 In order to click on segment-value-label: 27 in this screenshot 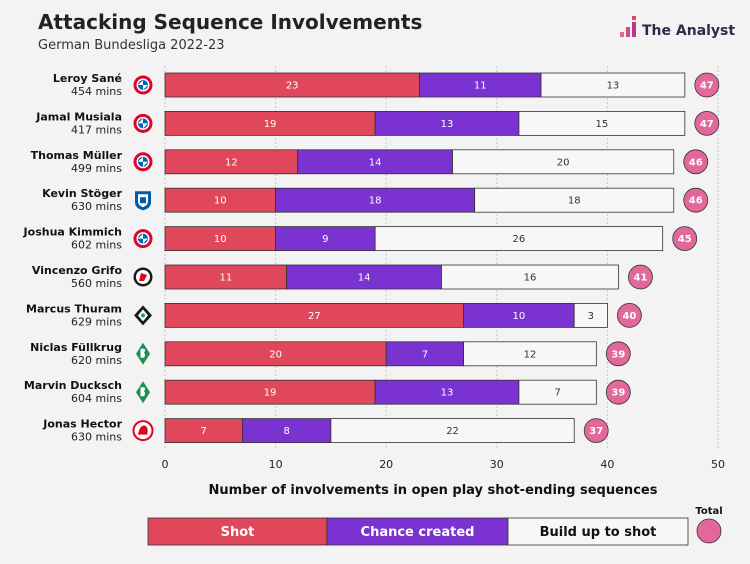, I will do `click(314, 316)`.